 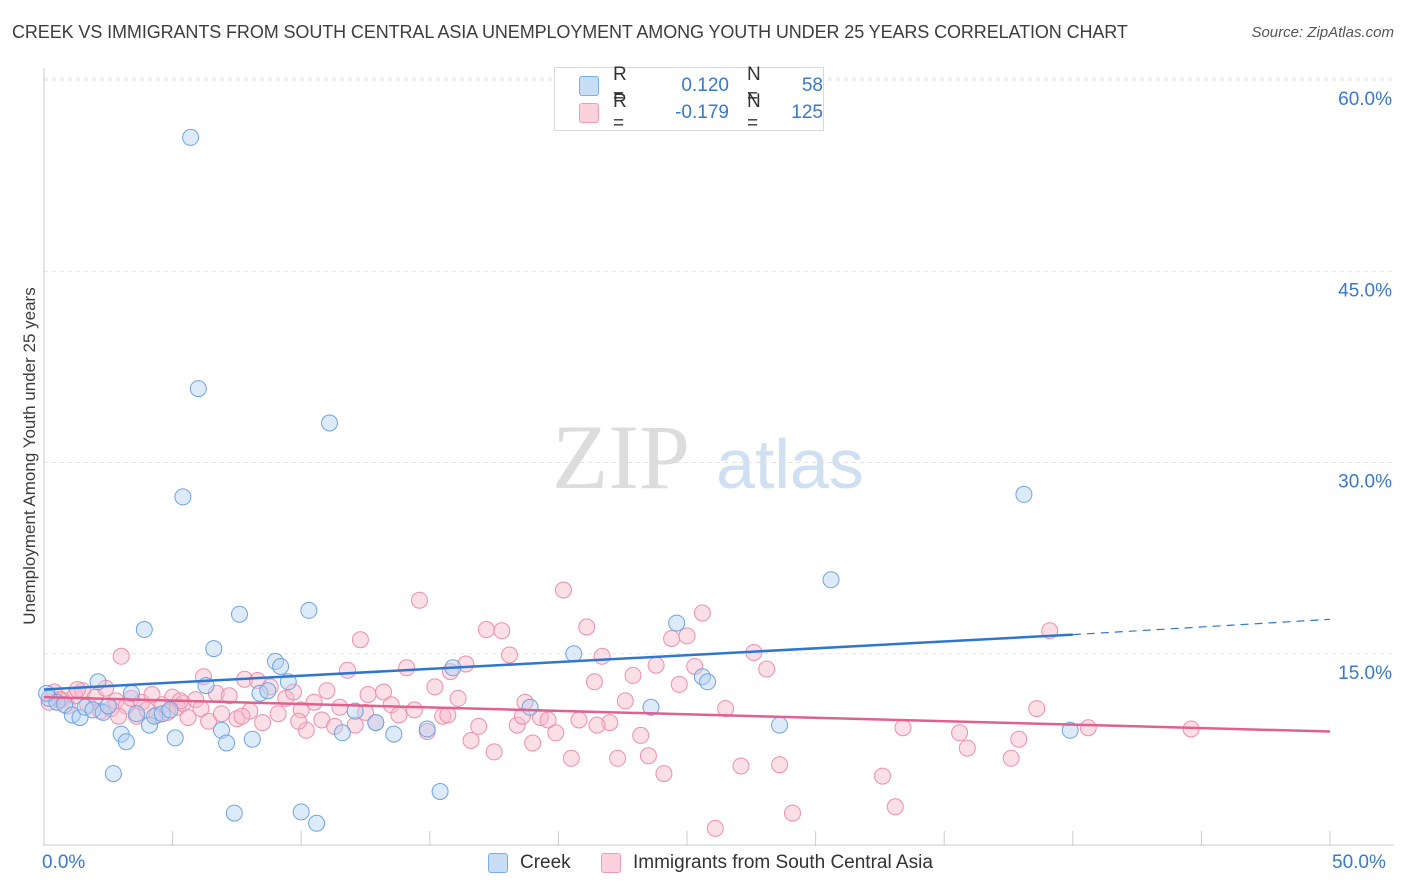 What do you see at coordinates (1365, 290) in the screenshot?
I see `y-tick-label-2: 45.0%` at bounding box center [1365, 290].